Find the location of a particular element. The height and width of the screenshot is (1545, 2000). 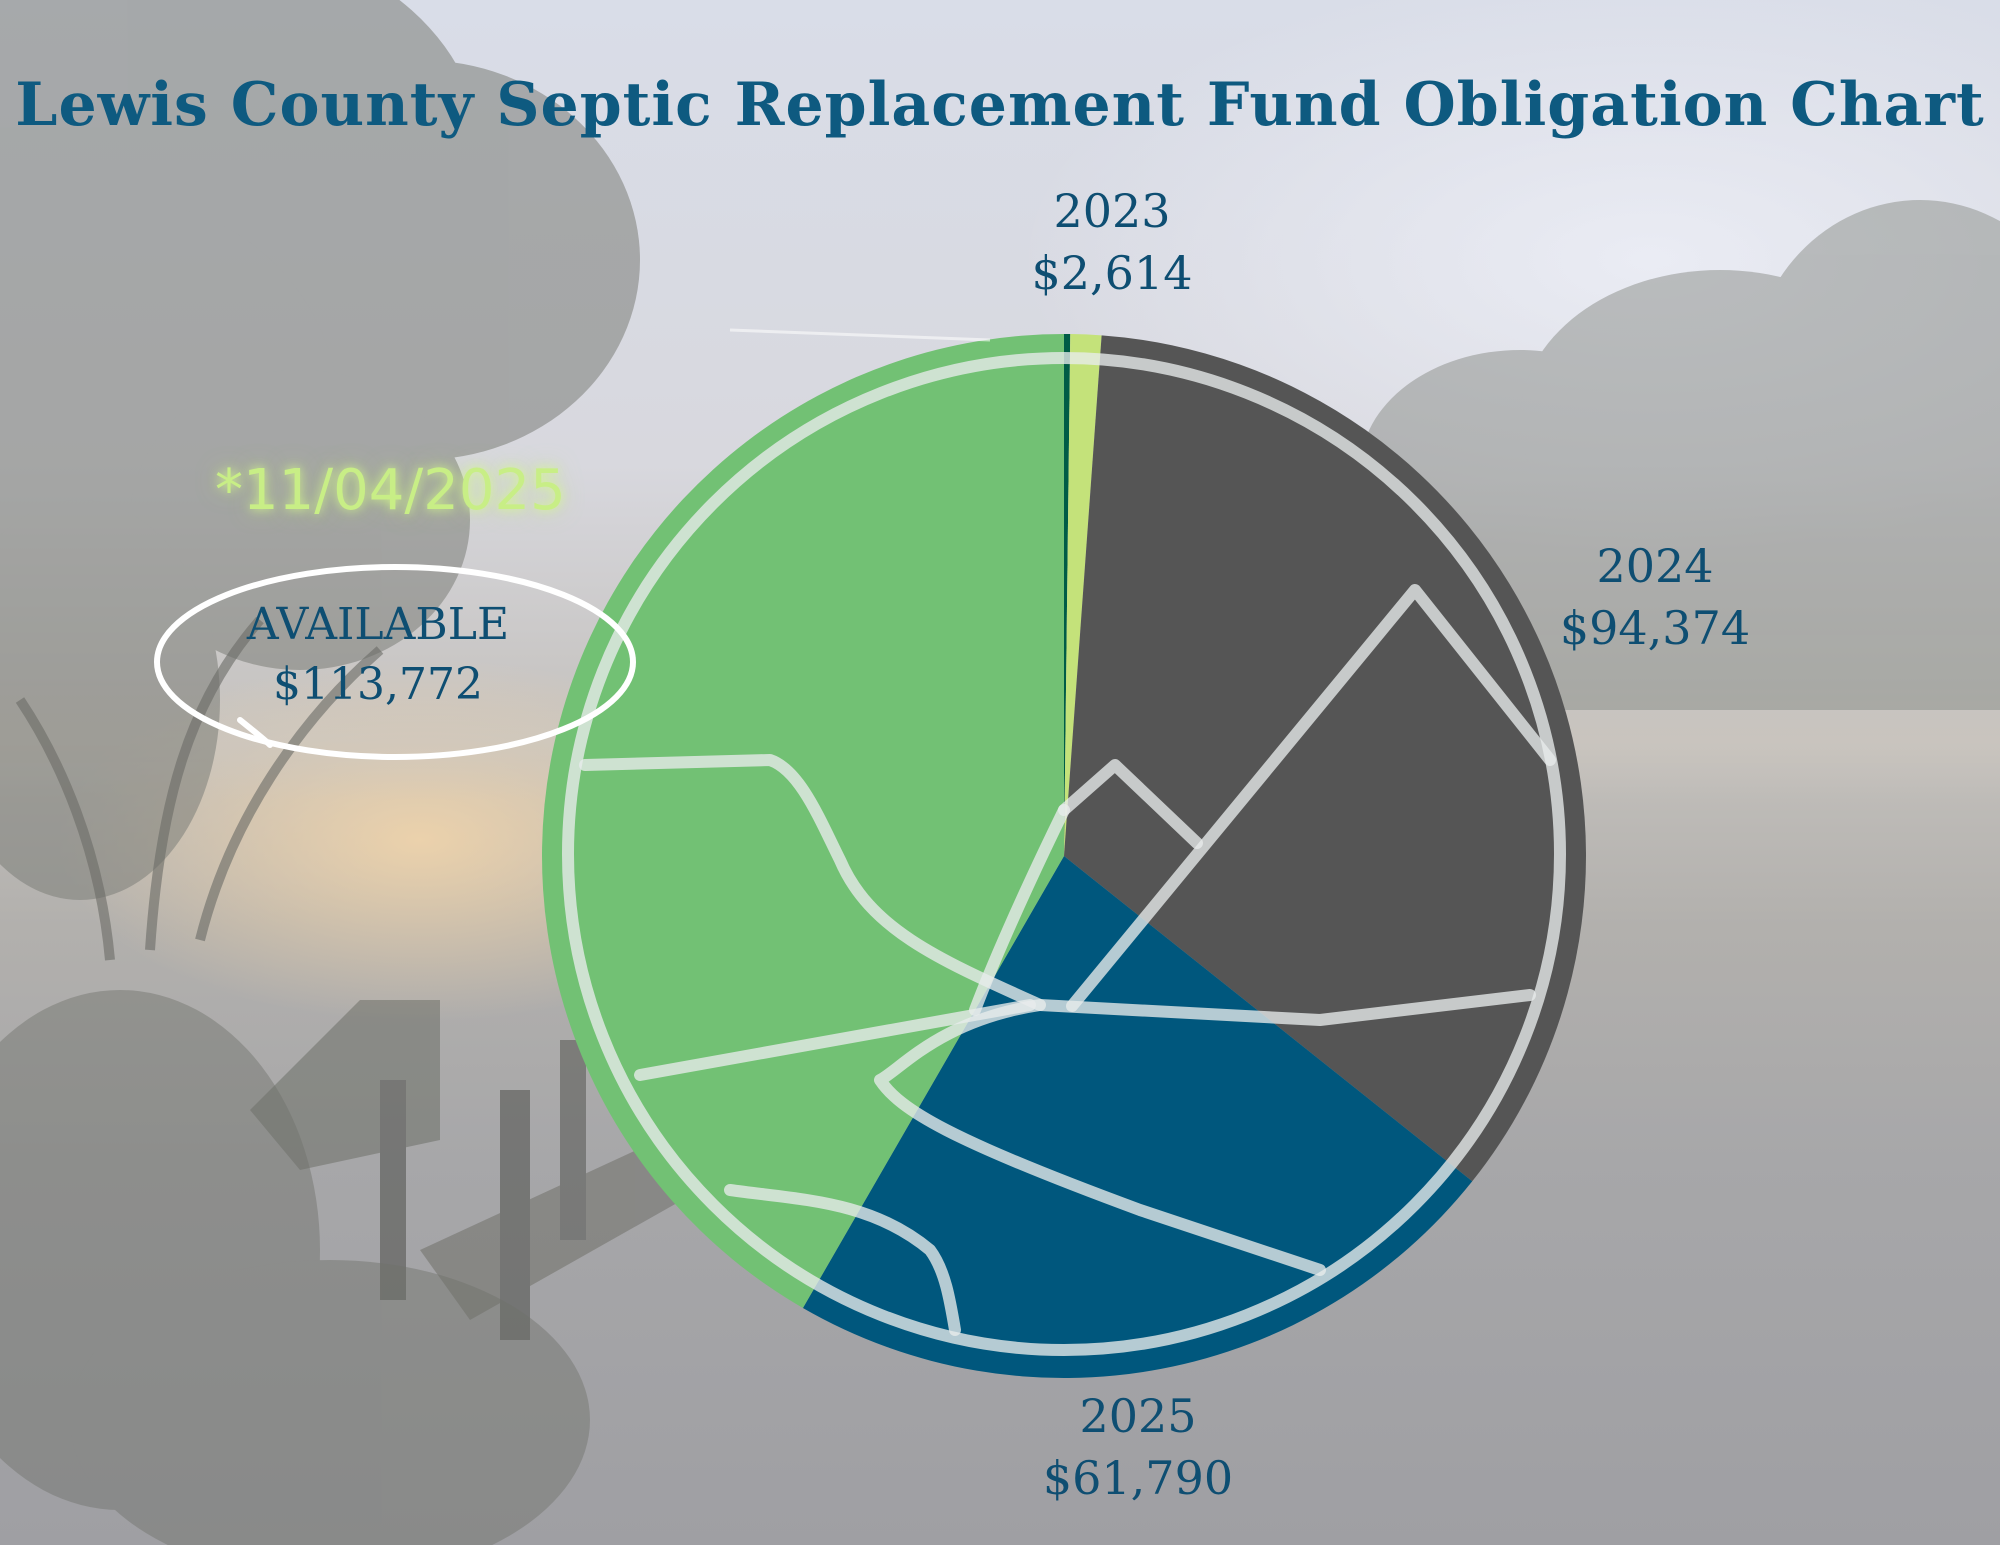

label-2023-value: $2,614 is located at coordinates (1112, 273).